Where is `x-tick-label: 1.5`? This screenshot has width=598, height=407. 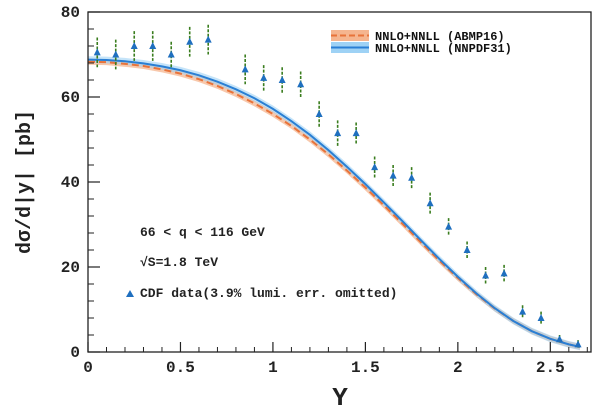
x-tick-label: 1.5 is located at coordinates (365, 368).